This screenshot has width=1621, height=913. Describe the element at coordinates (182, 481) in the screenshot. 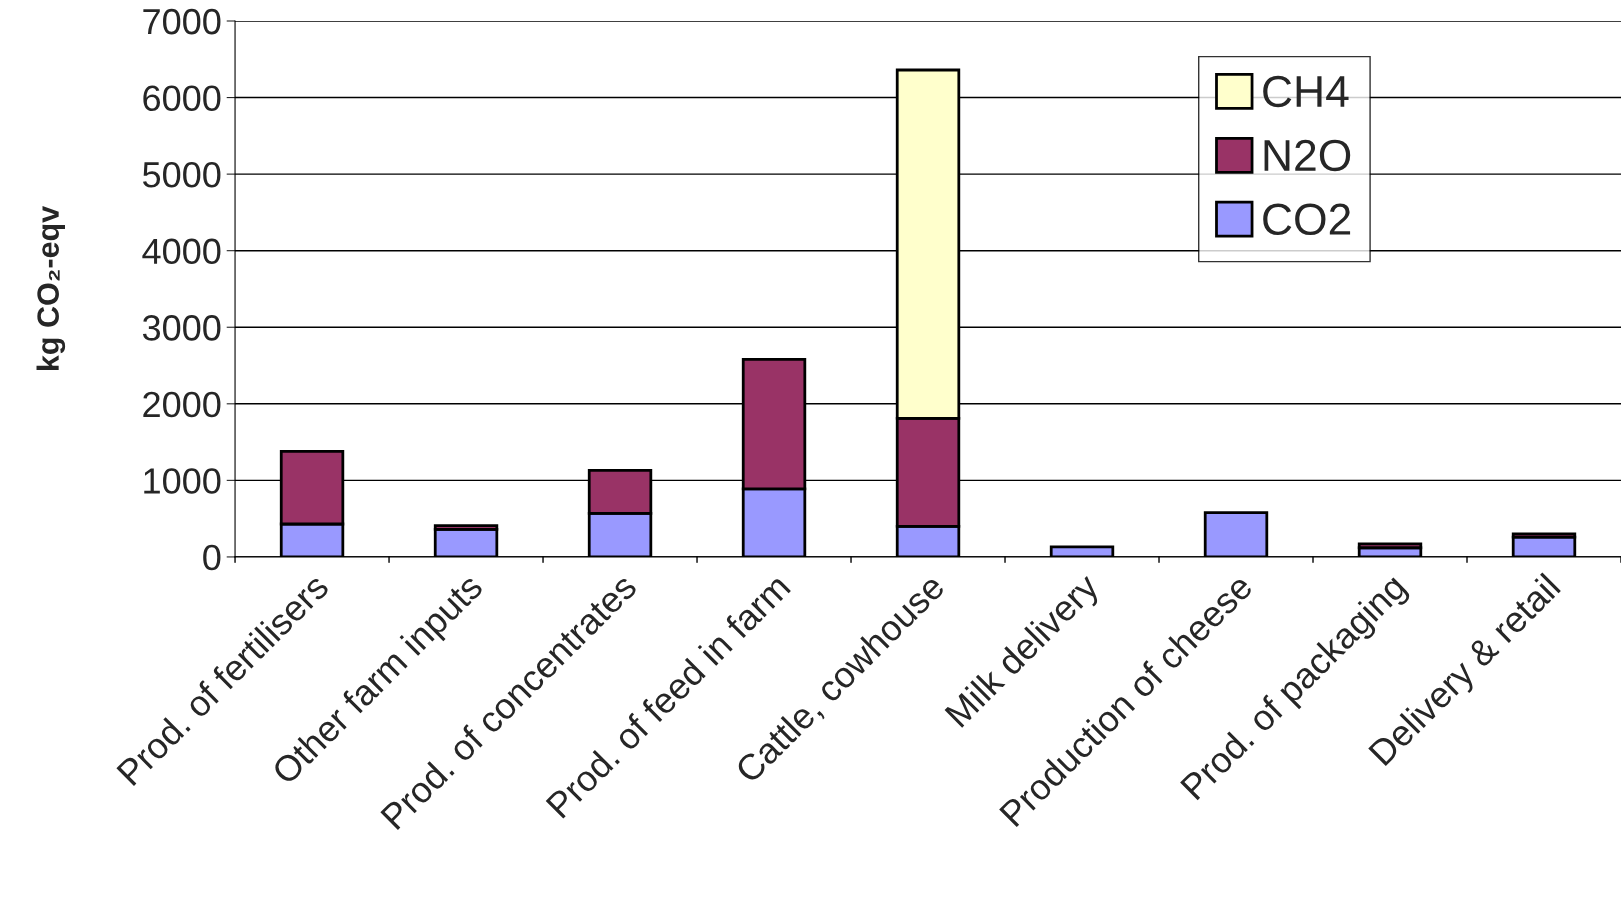

I see `y-tick-label: 1000` at that location.